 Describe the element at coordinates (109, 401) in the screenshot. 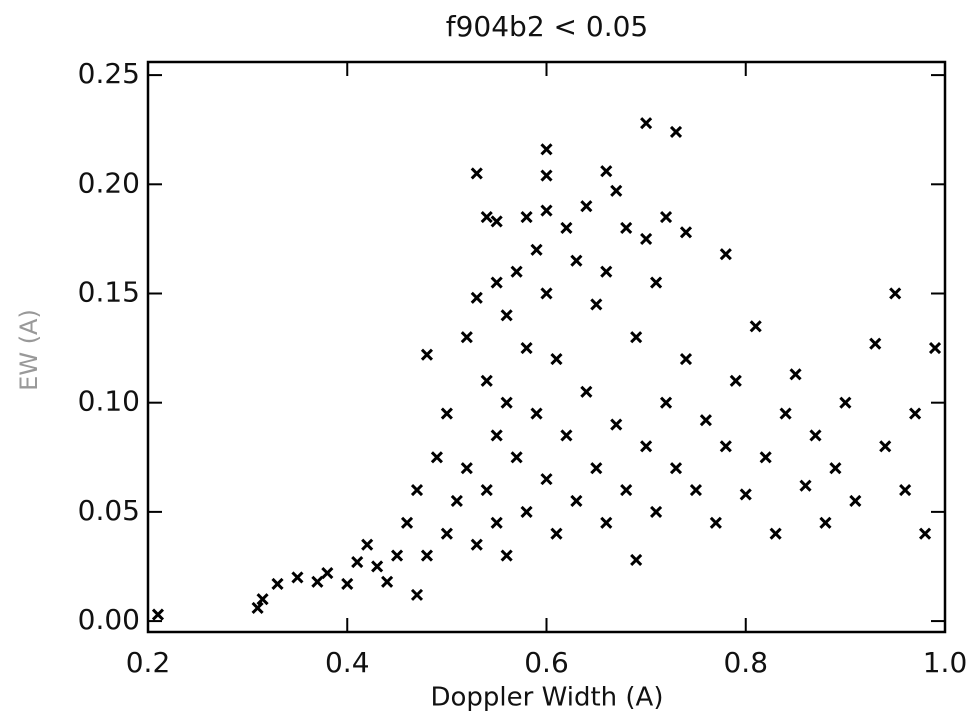

I see `y-tick-label: 0.10` at that location.